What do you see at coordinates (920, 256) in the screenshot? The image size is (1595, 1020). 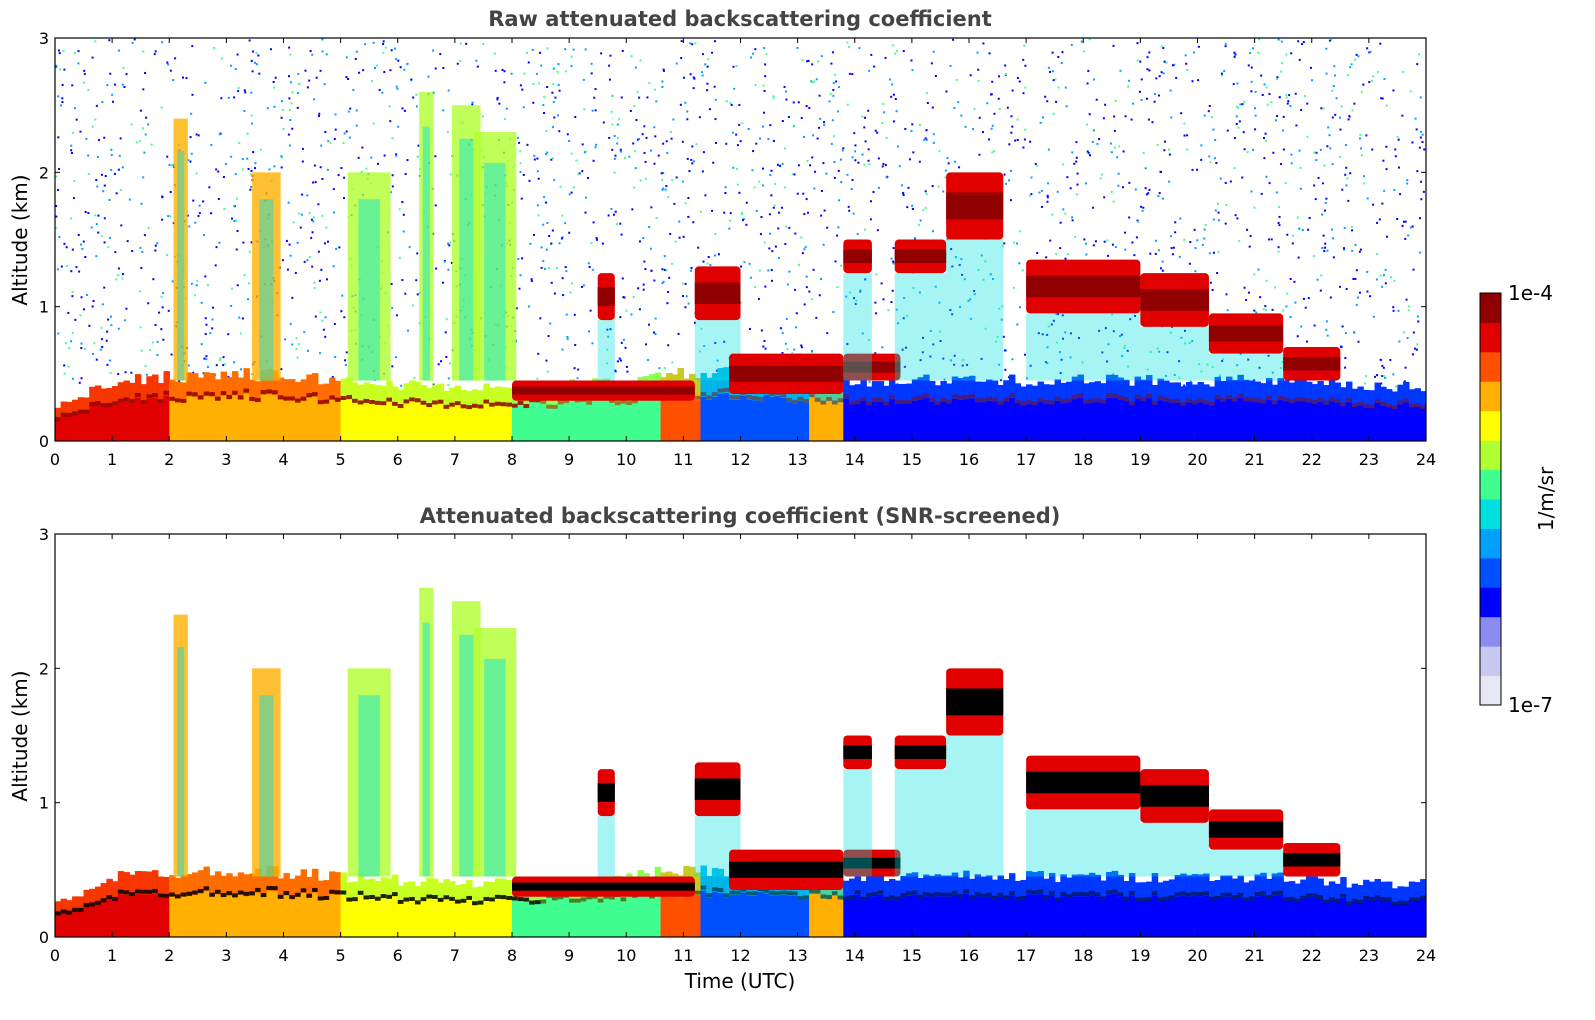 I see `cloud-core` at bounding box center [920, 256].